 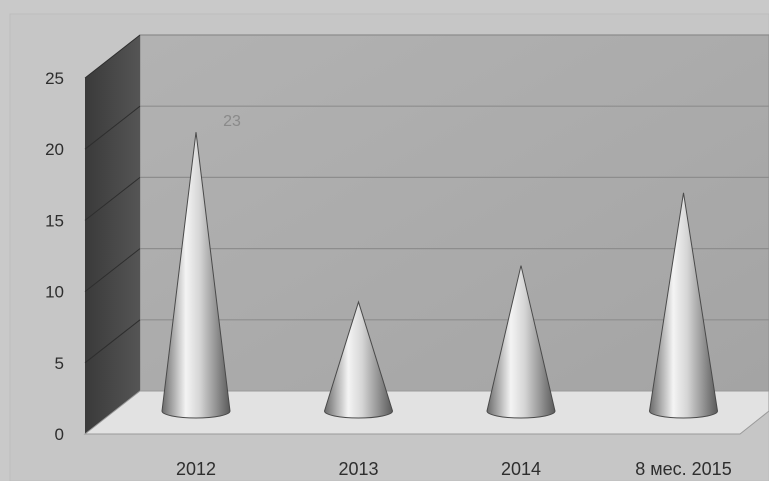 I want to click on x-tick-label: 8 мес. 2015, so click(x=683, y=469).